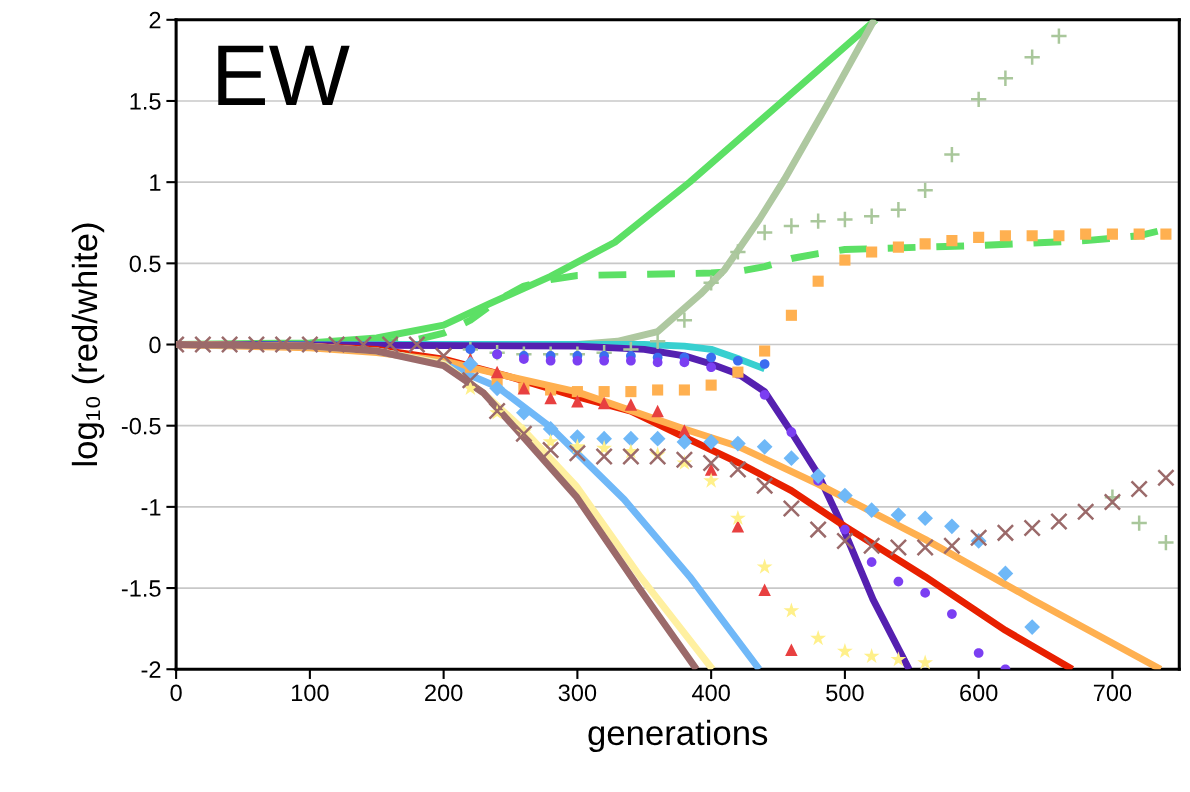 The height and width of the screenshot is (792, 1190). What do you see at coordinates (155, 182) in the screenshot?
I see `y-tick-label: 1` at bounding box center [155, 182].